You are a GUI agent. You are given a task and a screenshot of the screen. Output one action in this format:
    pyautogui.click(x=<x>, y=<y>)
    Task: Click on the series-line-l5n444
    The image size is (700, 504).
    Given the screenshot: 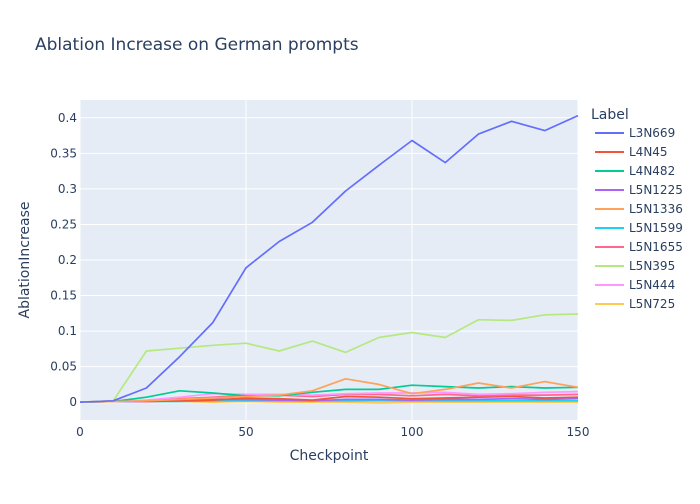 What is the action you would take?
    pyautogui.click(x=329, y=397)
    